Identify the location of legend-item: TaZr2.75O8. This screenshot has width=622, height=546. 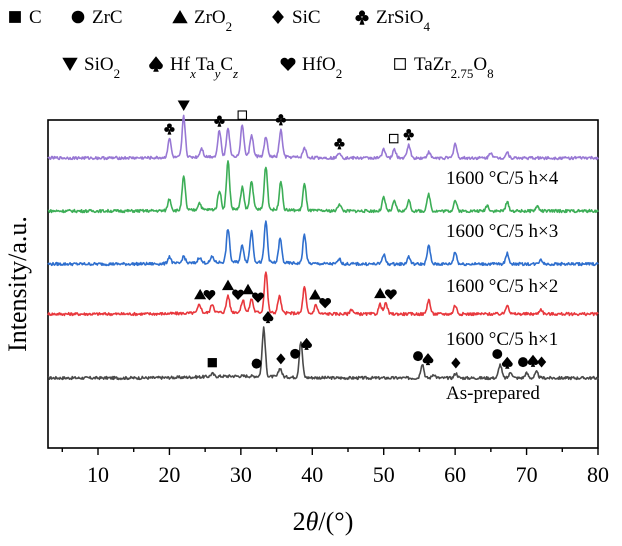
(444, 67).